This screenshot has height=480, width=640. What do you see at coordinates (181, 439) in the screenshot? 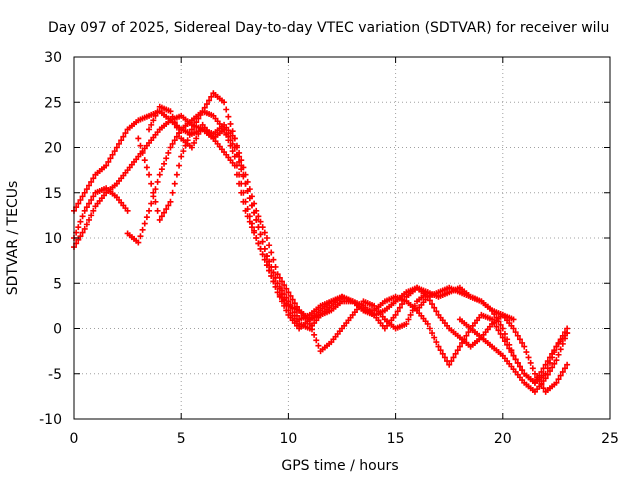
I see `x-tick-label: 5` at bounding box center [181, 439].